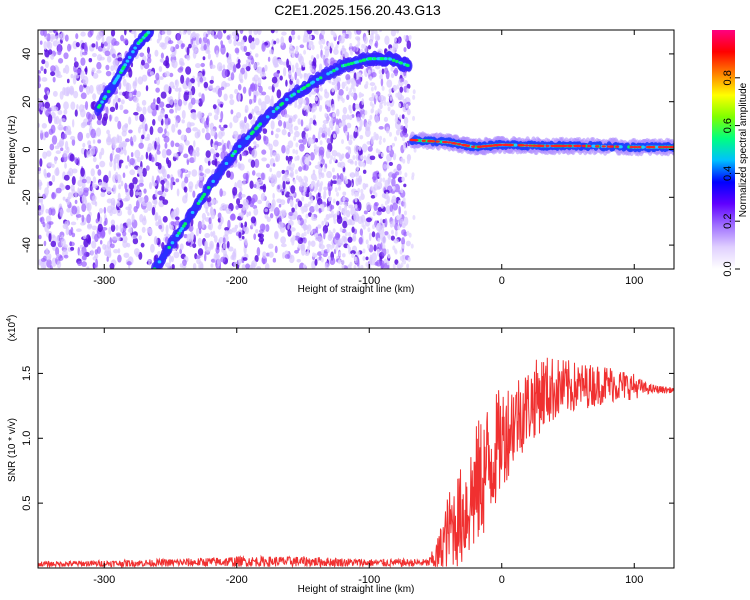  What do you see at coordinates (502, 580) in the screenshot?
I see `x-tick-label: 0` at bounding box center [502, 580].